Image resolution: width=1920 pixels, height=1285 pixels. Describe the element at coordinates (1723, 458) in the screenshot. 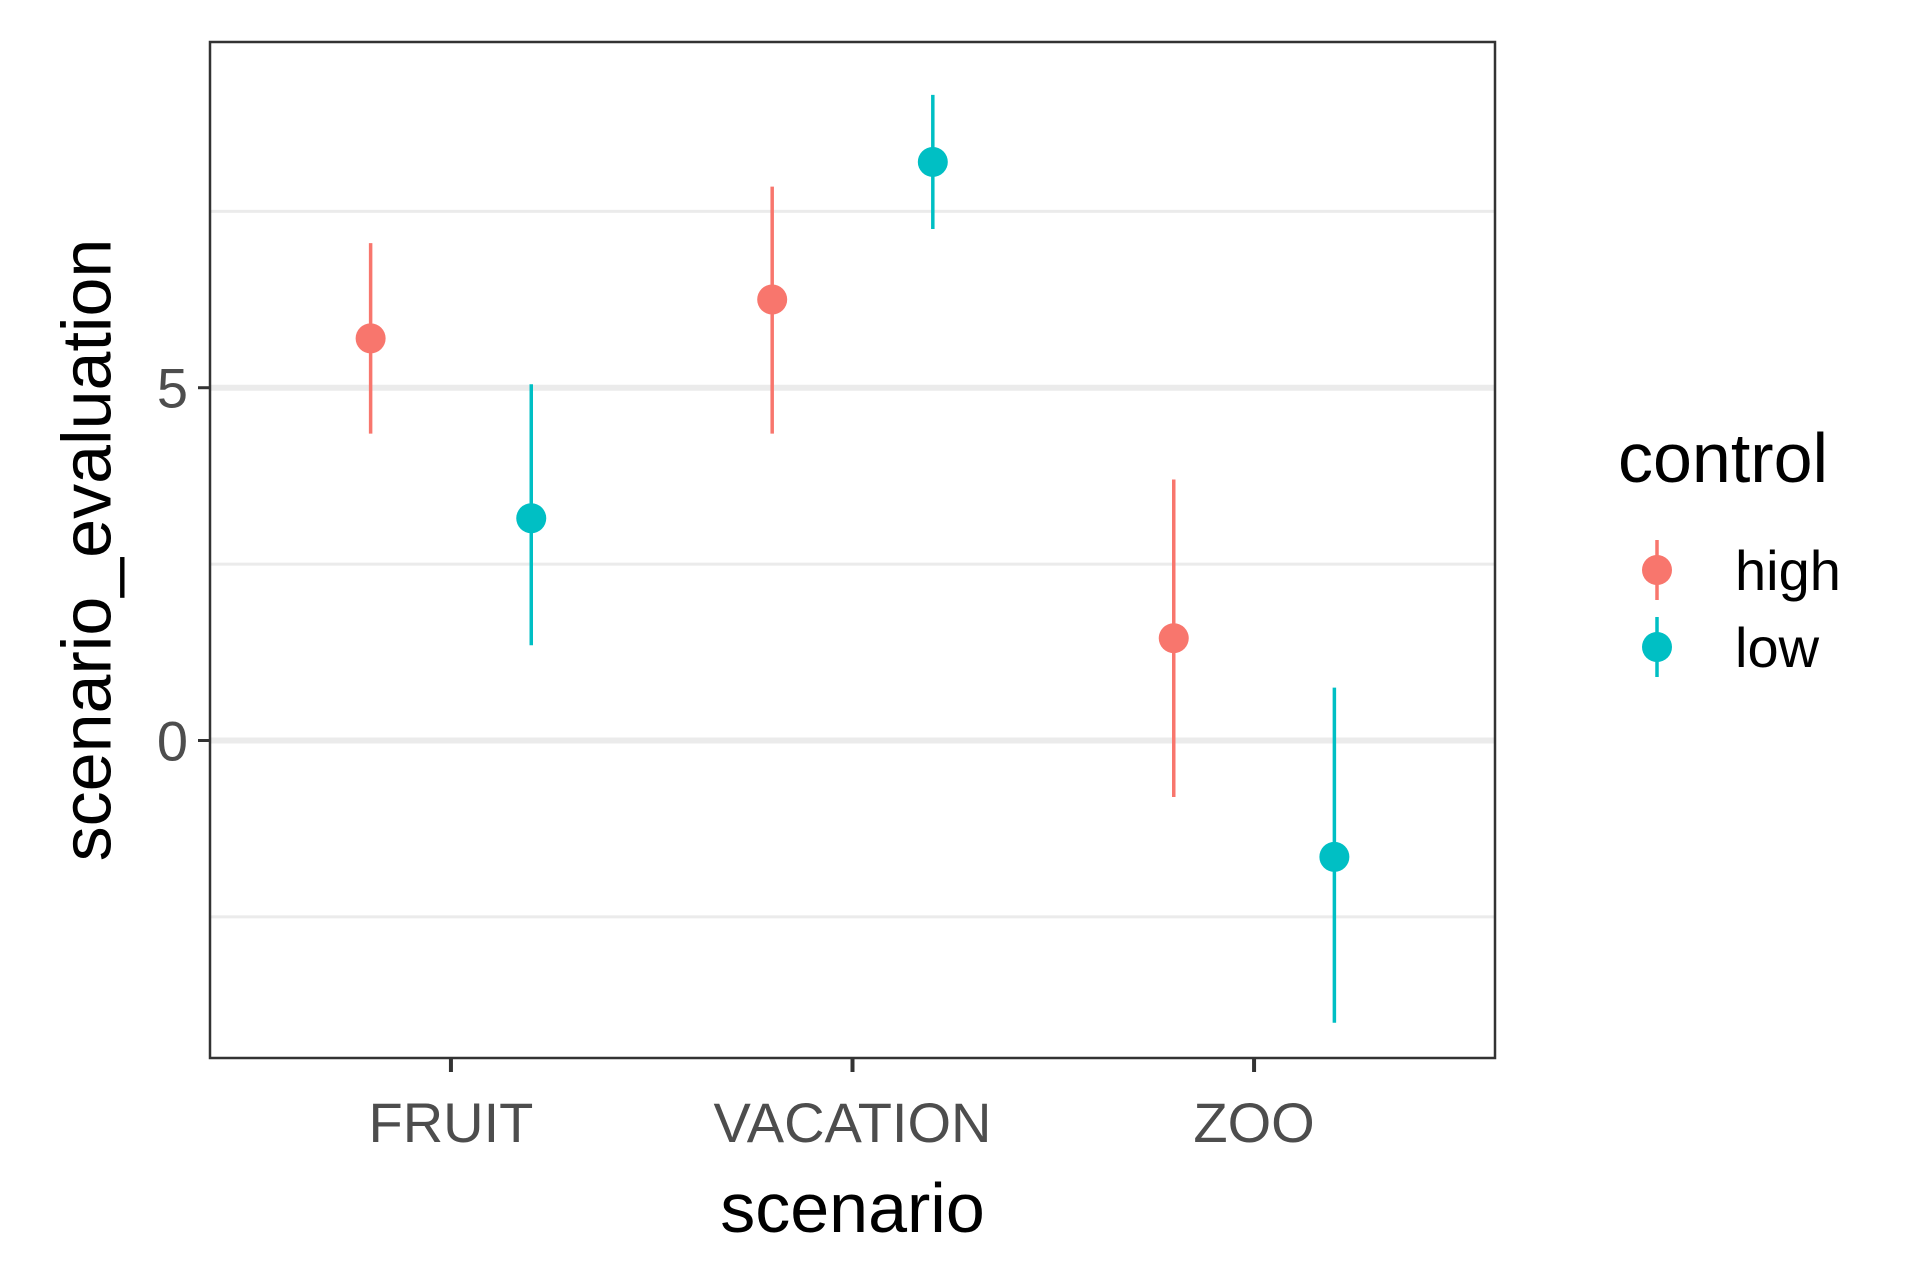

I see `legend-title: control` at that location.